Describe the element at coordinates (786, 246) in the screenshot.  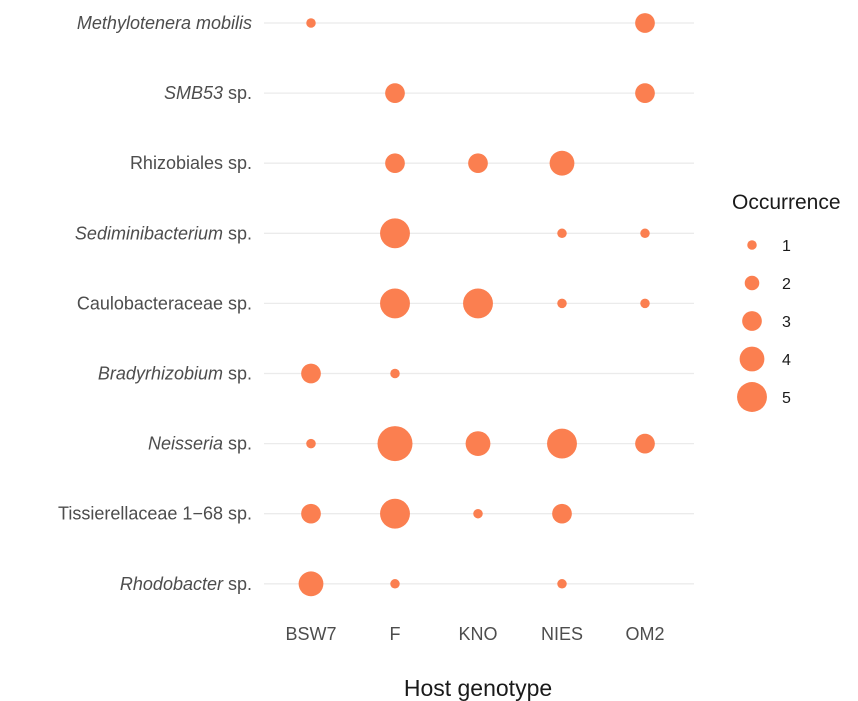
I see `legend-label: 1` at that location.